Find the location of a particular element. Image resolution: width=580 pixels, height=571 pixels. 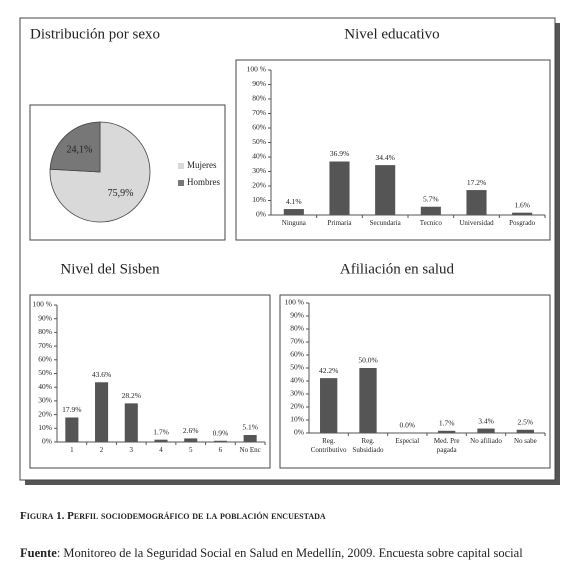

x-tick-label-box: Reg. Contributivo is located at coordinates (328, 445).